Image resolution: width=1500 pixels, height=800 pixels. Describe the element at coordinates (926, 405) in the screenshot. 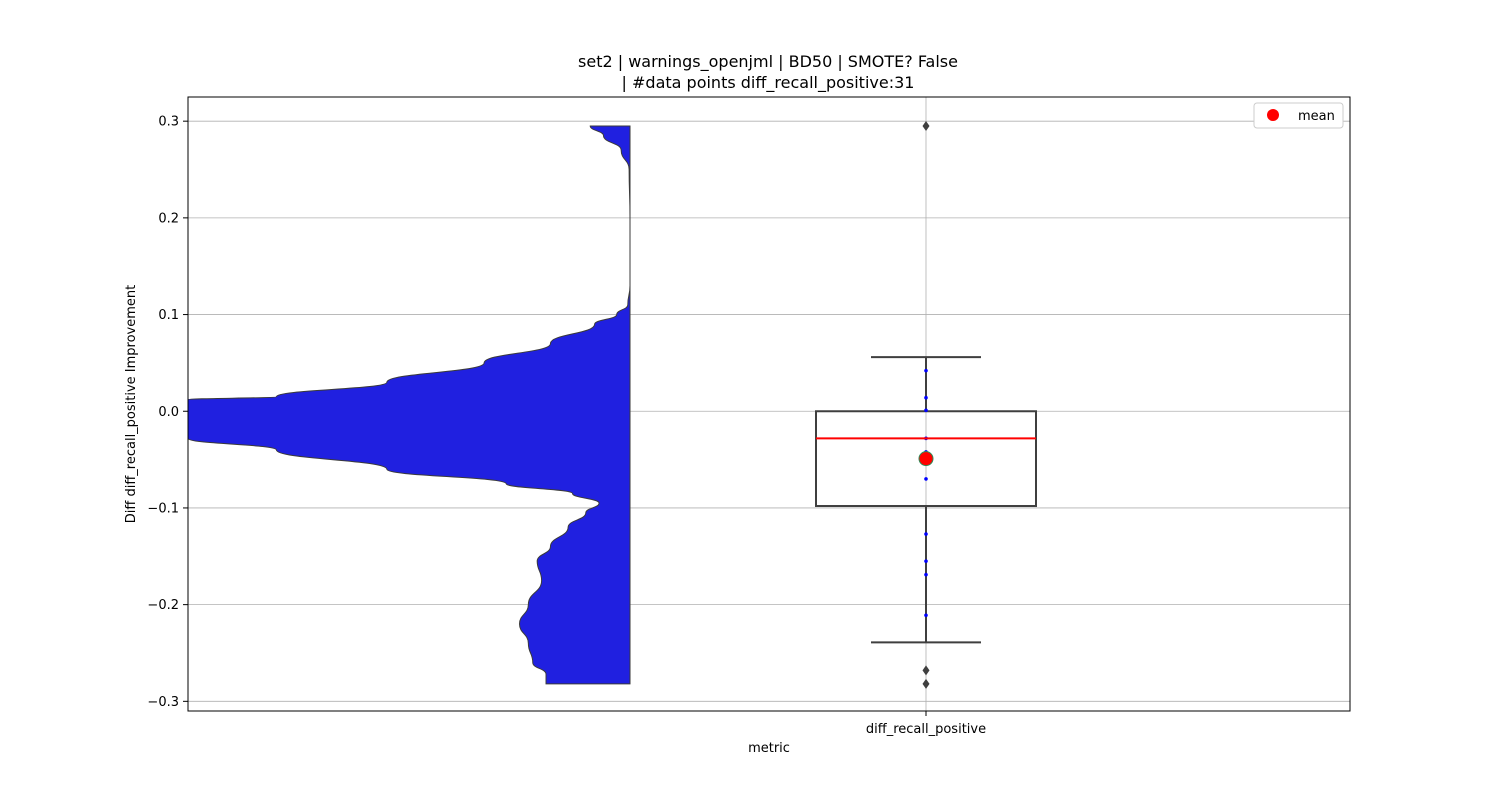

I see `box-layer` at that location.